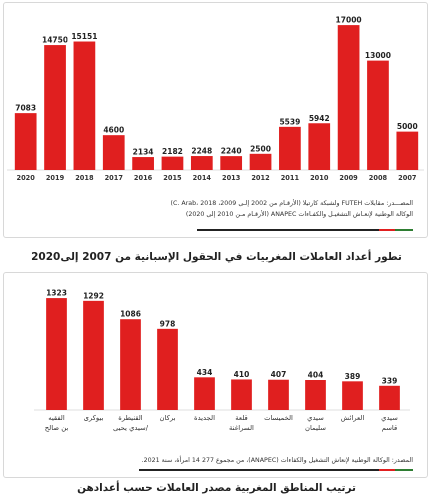  I want to click on data-label: 2182, so click(172, 151).